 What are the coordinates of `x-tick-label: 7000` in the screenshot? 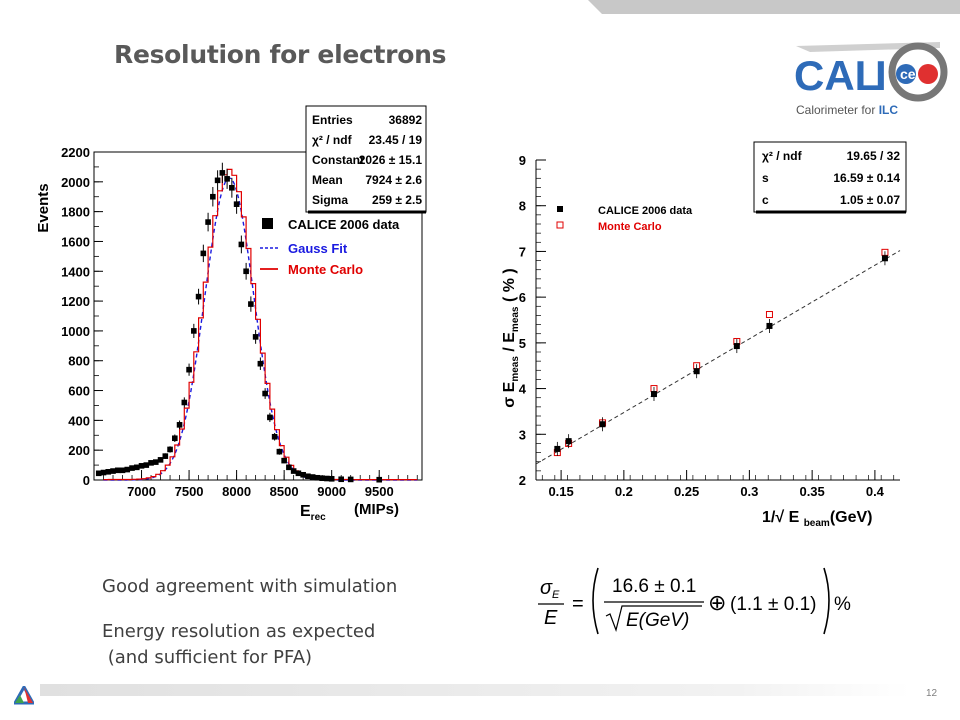 It's located at (141, 491).